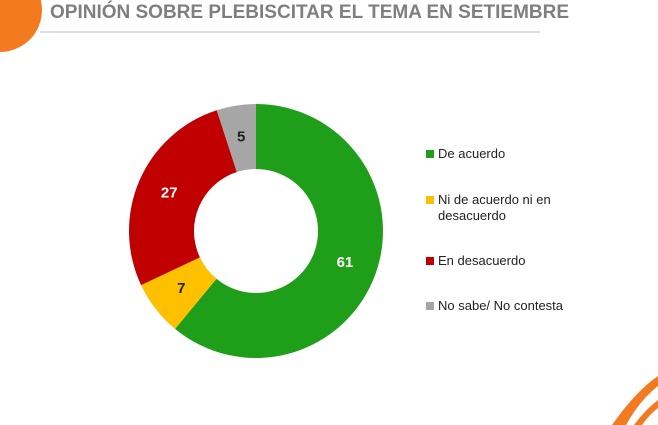 The height and width of the screenshot is (425, 658). I want to click on legend-item: En desacuerdo, so click(506, 261).